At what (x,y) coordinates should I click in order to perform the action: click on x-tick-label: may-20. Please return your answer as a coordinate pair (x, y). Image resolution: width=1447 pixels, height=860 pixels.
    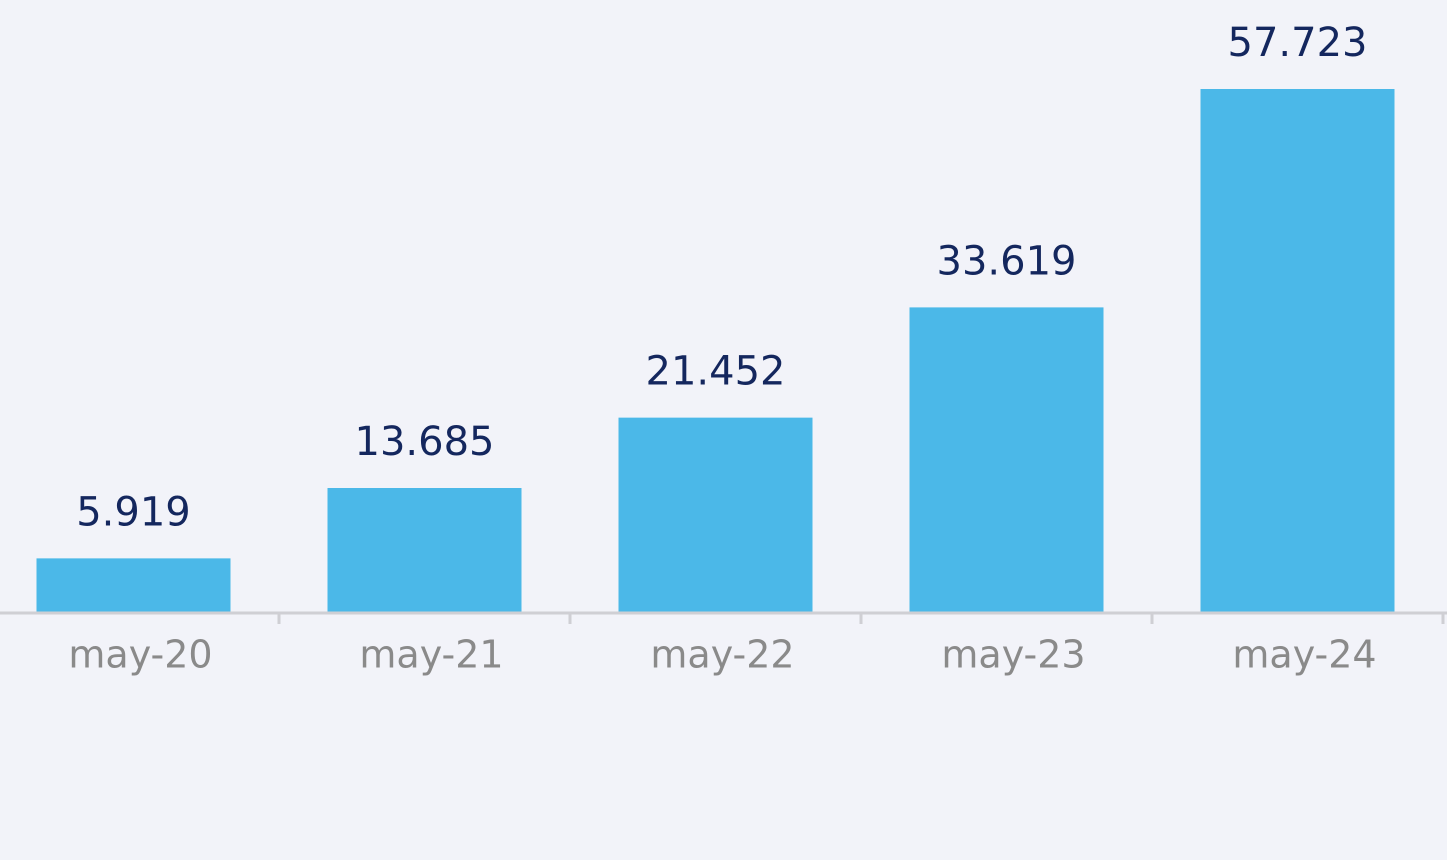
    Looking at the image, I should click on (140, 655).